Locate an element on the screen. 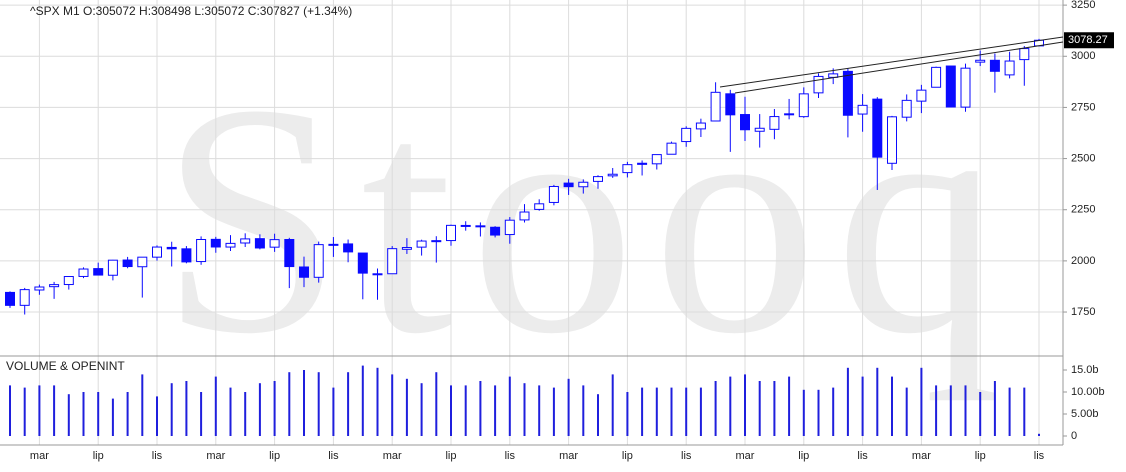  y-tick-label: 2750 is located at coordinates (1083, 107).